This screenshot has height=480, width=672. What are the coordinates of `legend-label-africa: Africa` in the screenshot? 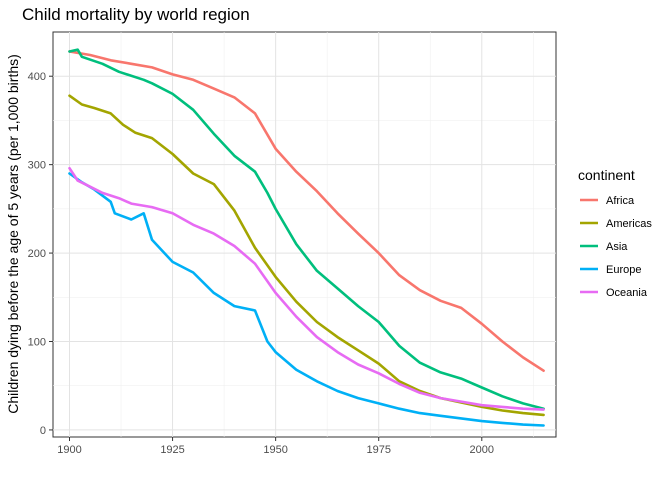 It's located at (620, 201).